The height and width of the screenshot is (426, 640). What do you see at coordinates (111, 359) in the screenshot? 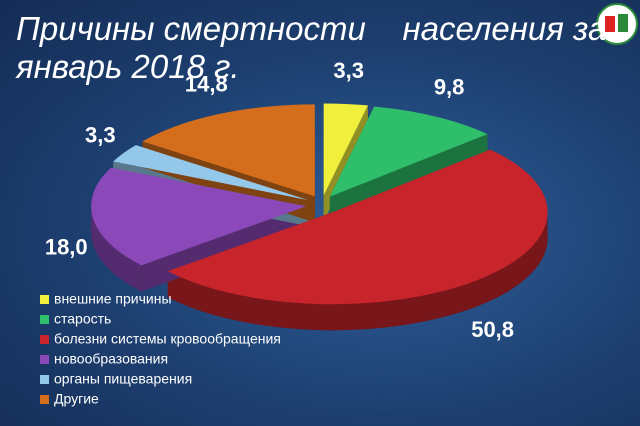
I see `legend-label: новообразования` at bounding box center [111, 359].